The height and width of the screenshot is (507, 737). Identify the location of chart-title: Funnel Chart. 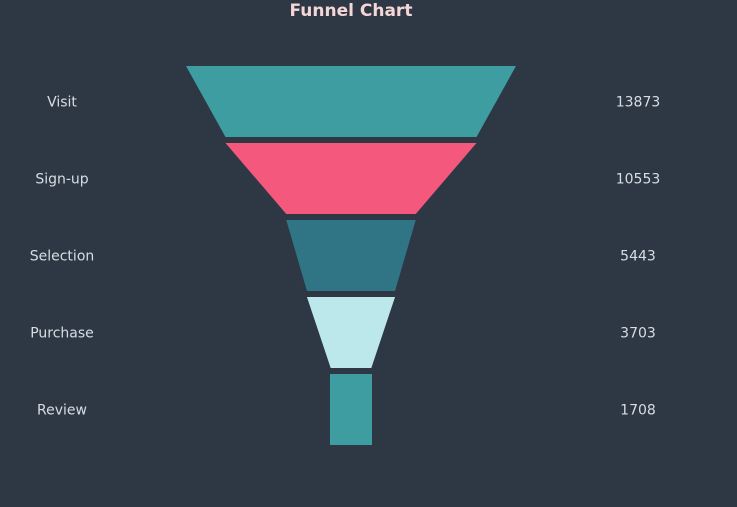
(351, 11).